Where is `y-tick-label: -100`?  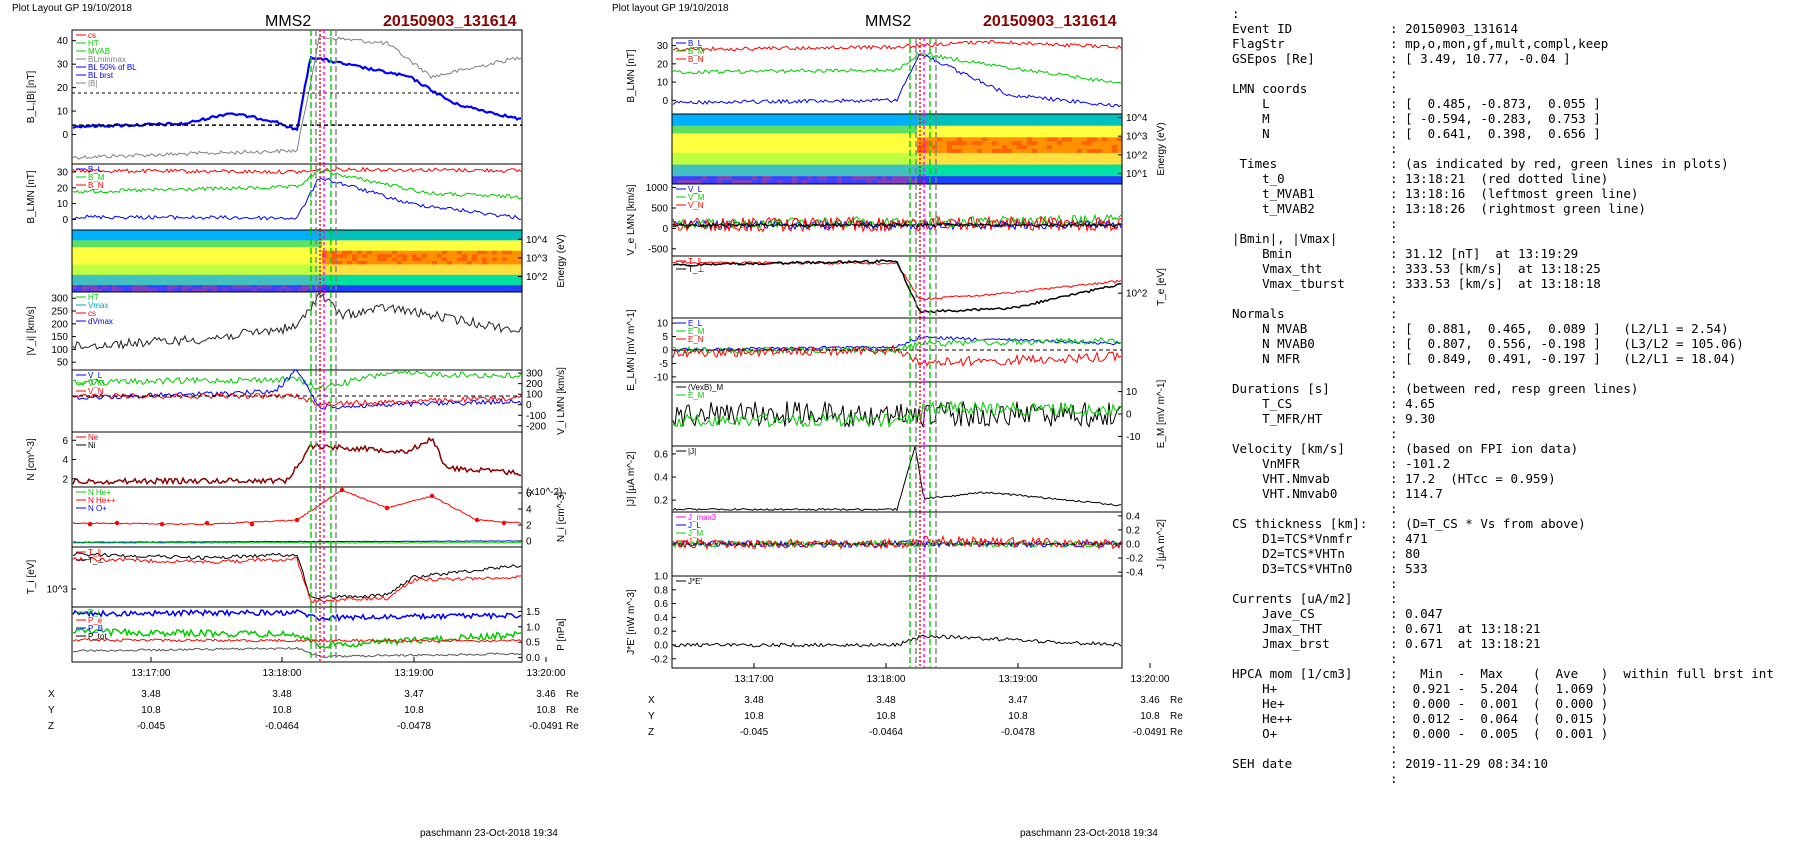
y-tick-label: -100 is located at coordinates (536, 416).